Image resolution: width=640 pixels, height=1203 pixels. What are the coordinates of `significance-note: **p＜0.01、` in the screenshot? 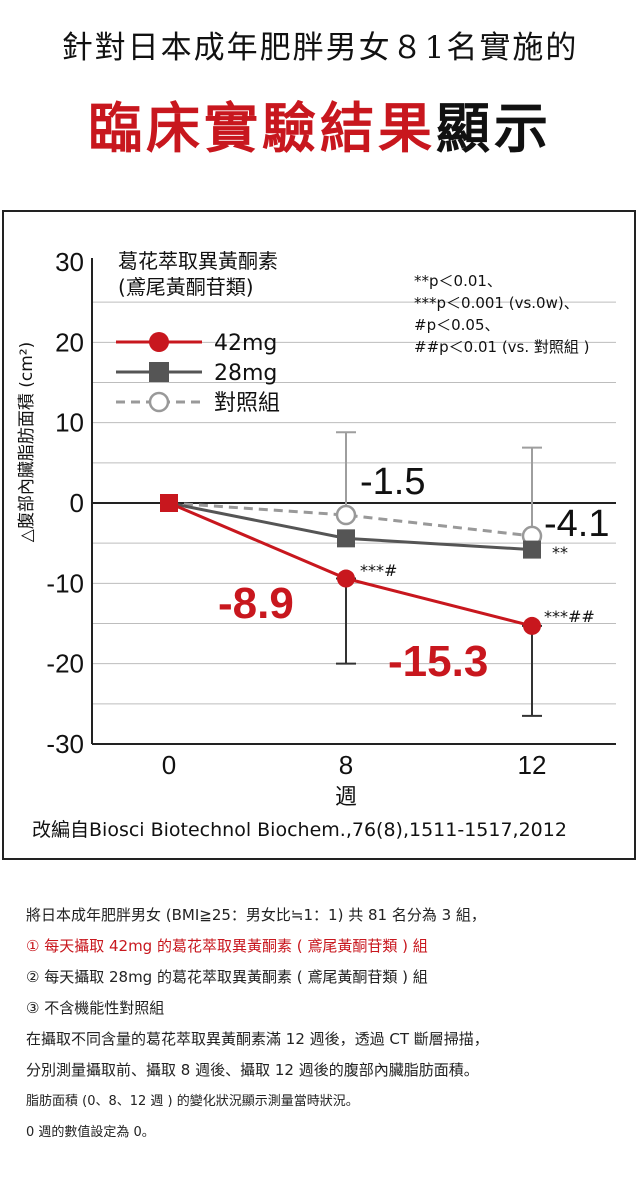 It's located at (458, 281).